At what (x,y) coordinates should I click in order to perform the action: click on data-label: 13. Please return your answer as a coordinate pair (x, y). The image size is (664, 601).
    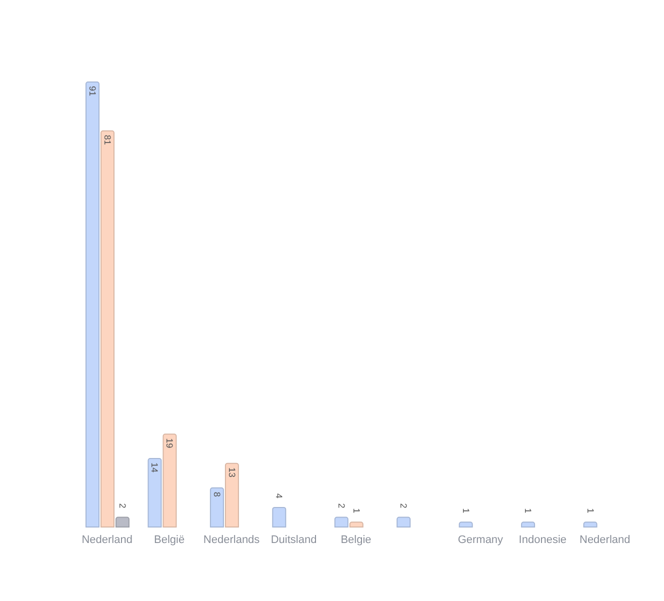
    Looking at the image, I should click on (231, 472).